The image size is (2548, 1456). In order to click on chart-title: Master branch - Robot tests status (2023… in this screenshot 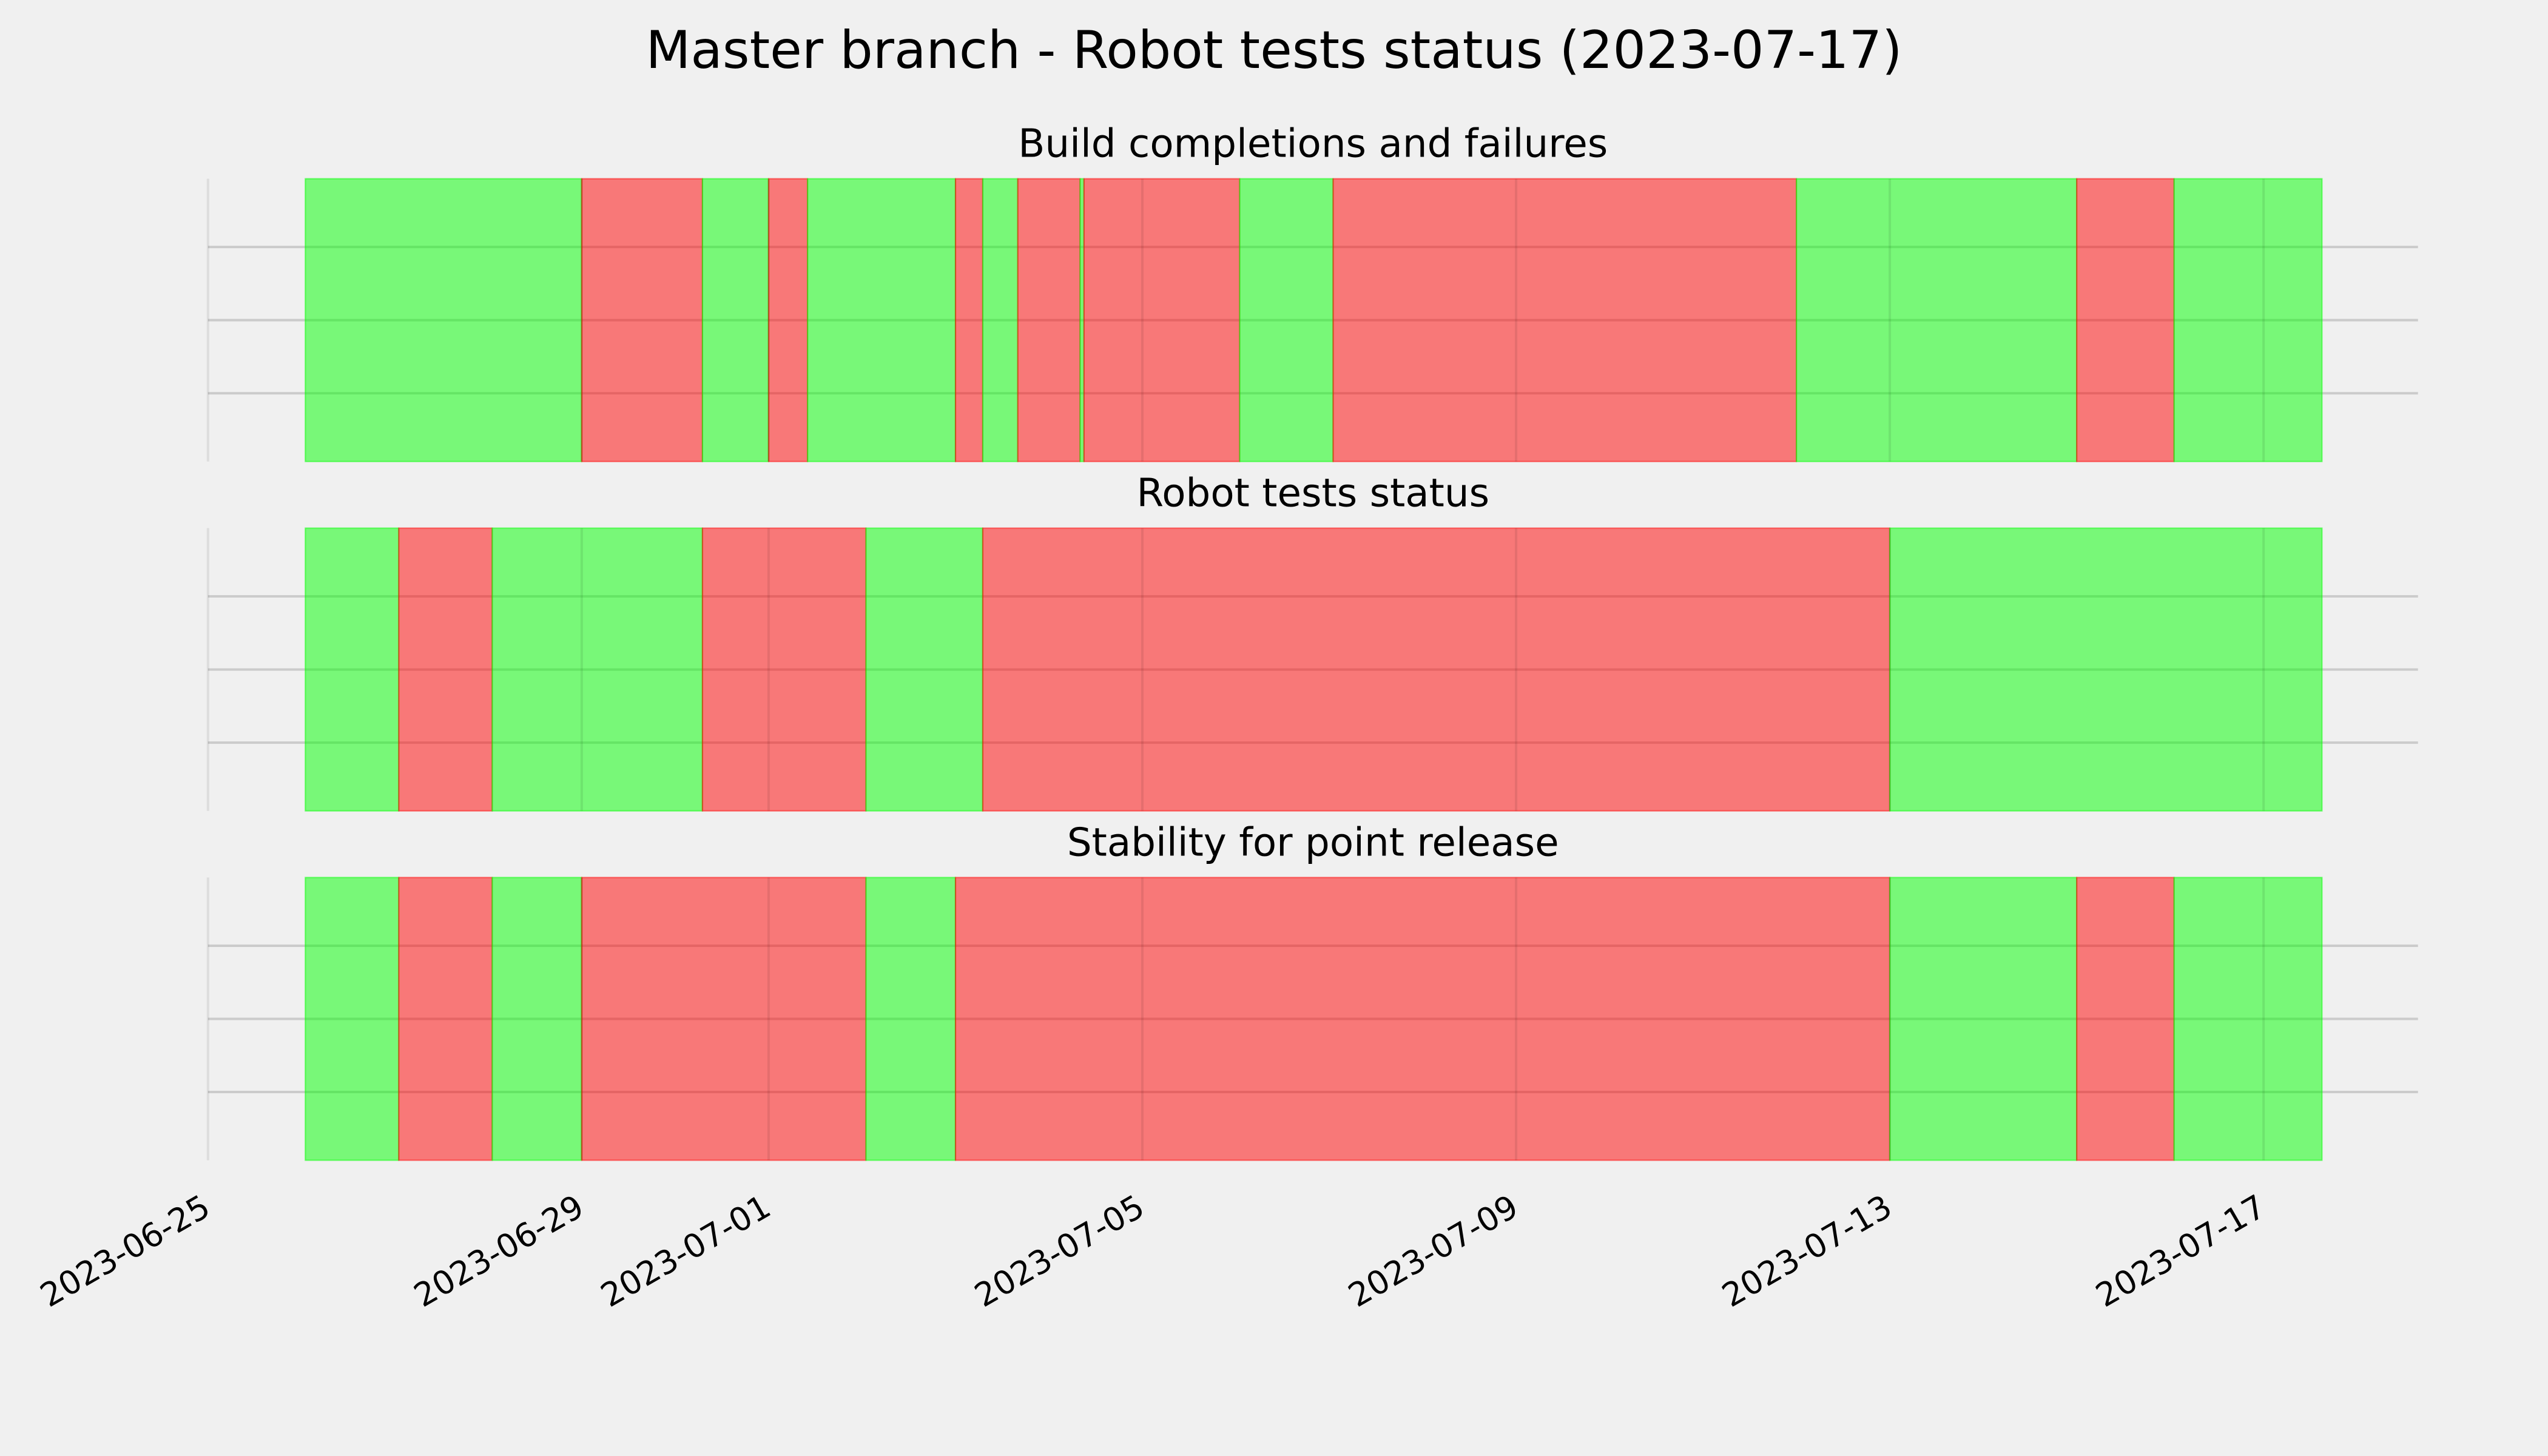, I will do `click(1273, 50)`.